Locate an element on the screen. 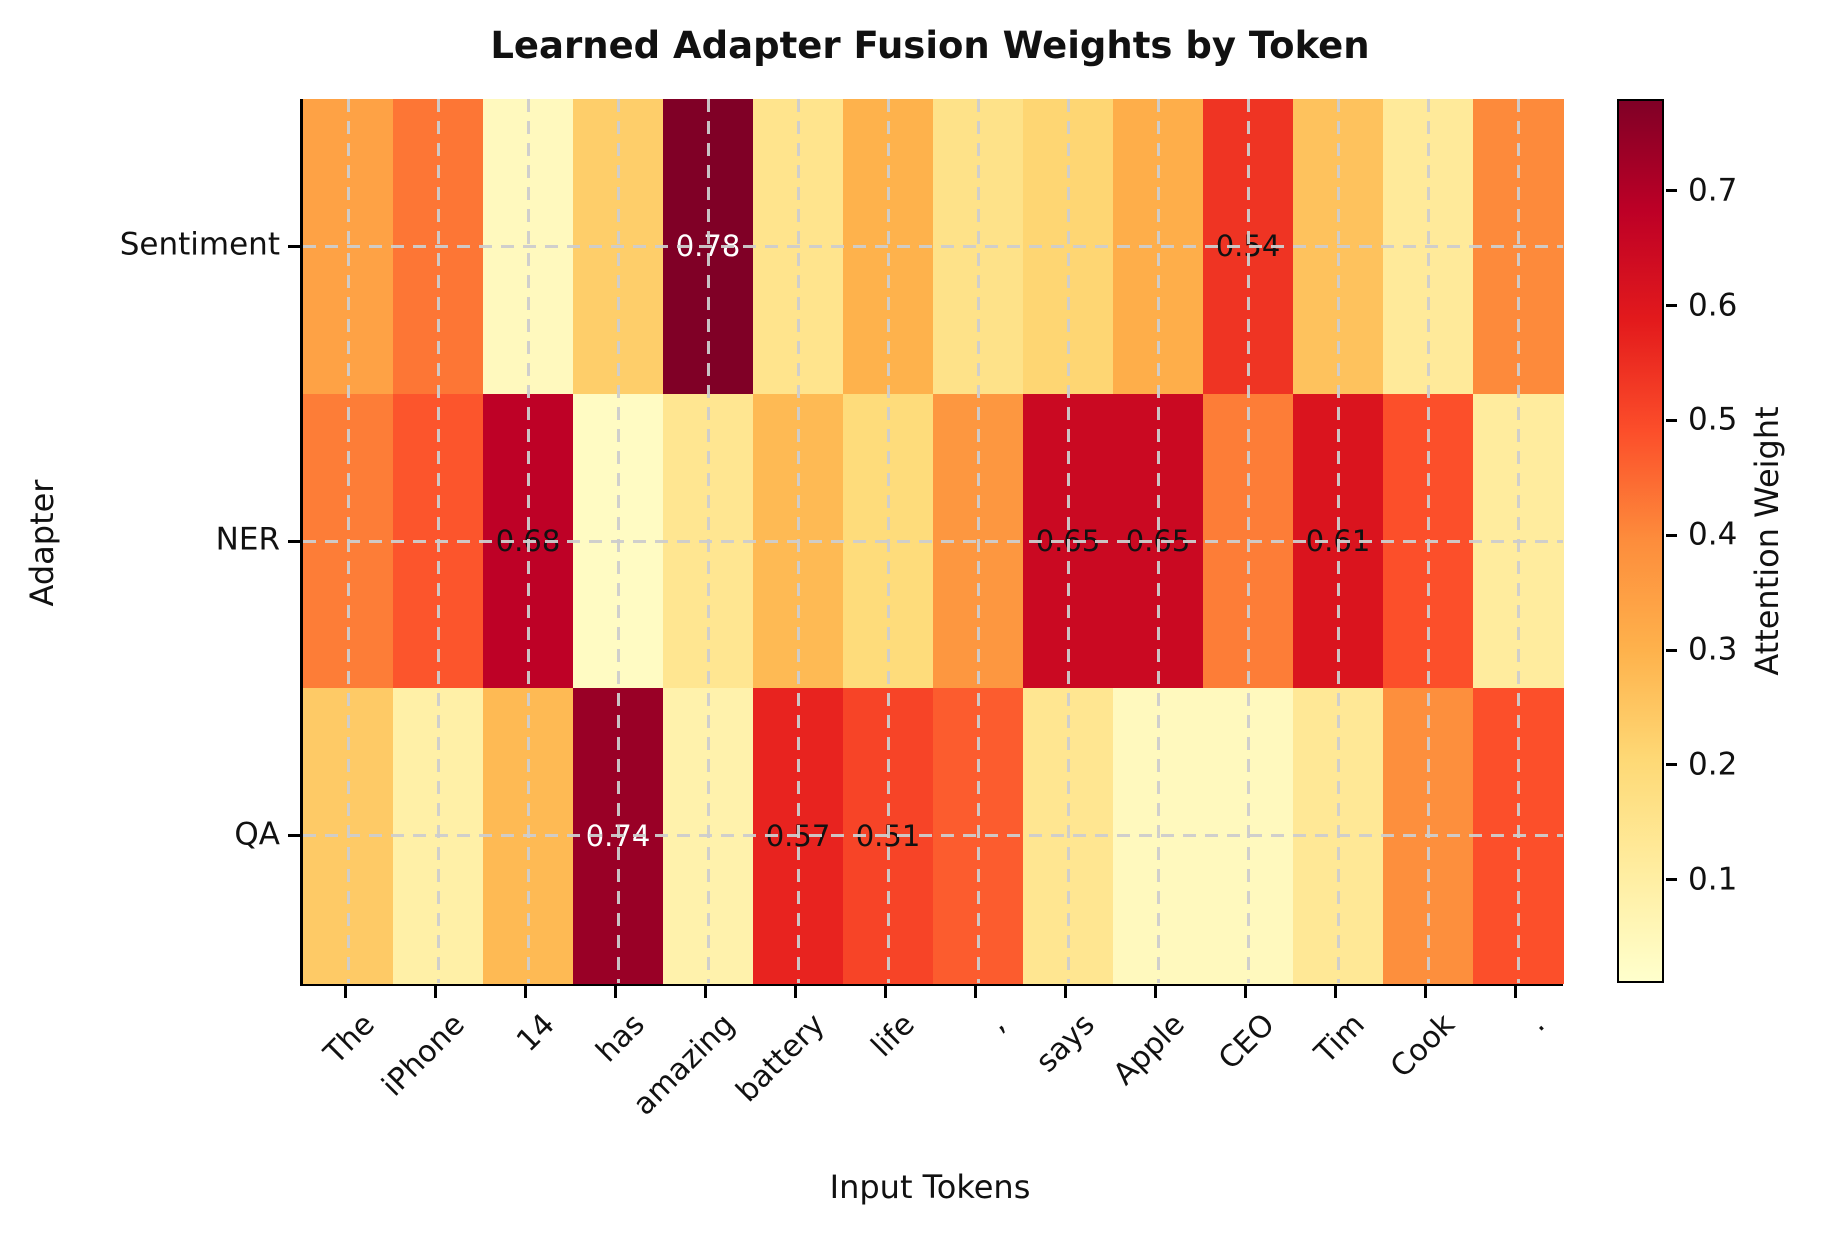  colorbar-tick-label: 0.5 is located at coordinates (1713, 419).